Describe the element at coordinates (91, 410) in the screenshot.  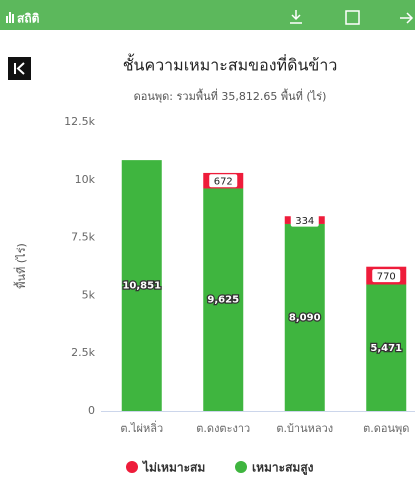
I see `y-tick-label: 0` at that location.